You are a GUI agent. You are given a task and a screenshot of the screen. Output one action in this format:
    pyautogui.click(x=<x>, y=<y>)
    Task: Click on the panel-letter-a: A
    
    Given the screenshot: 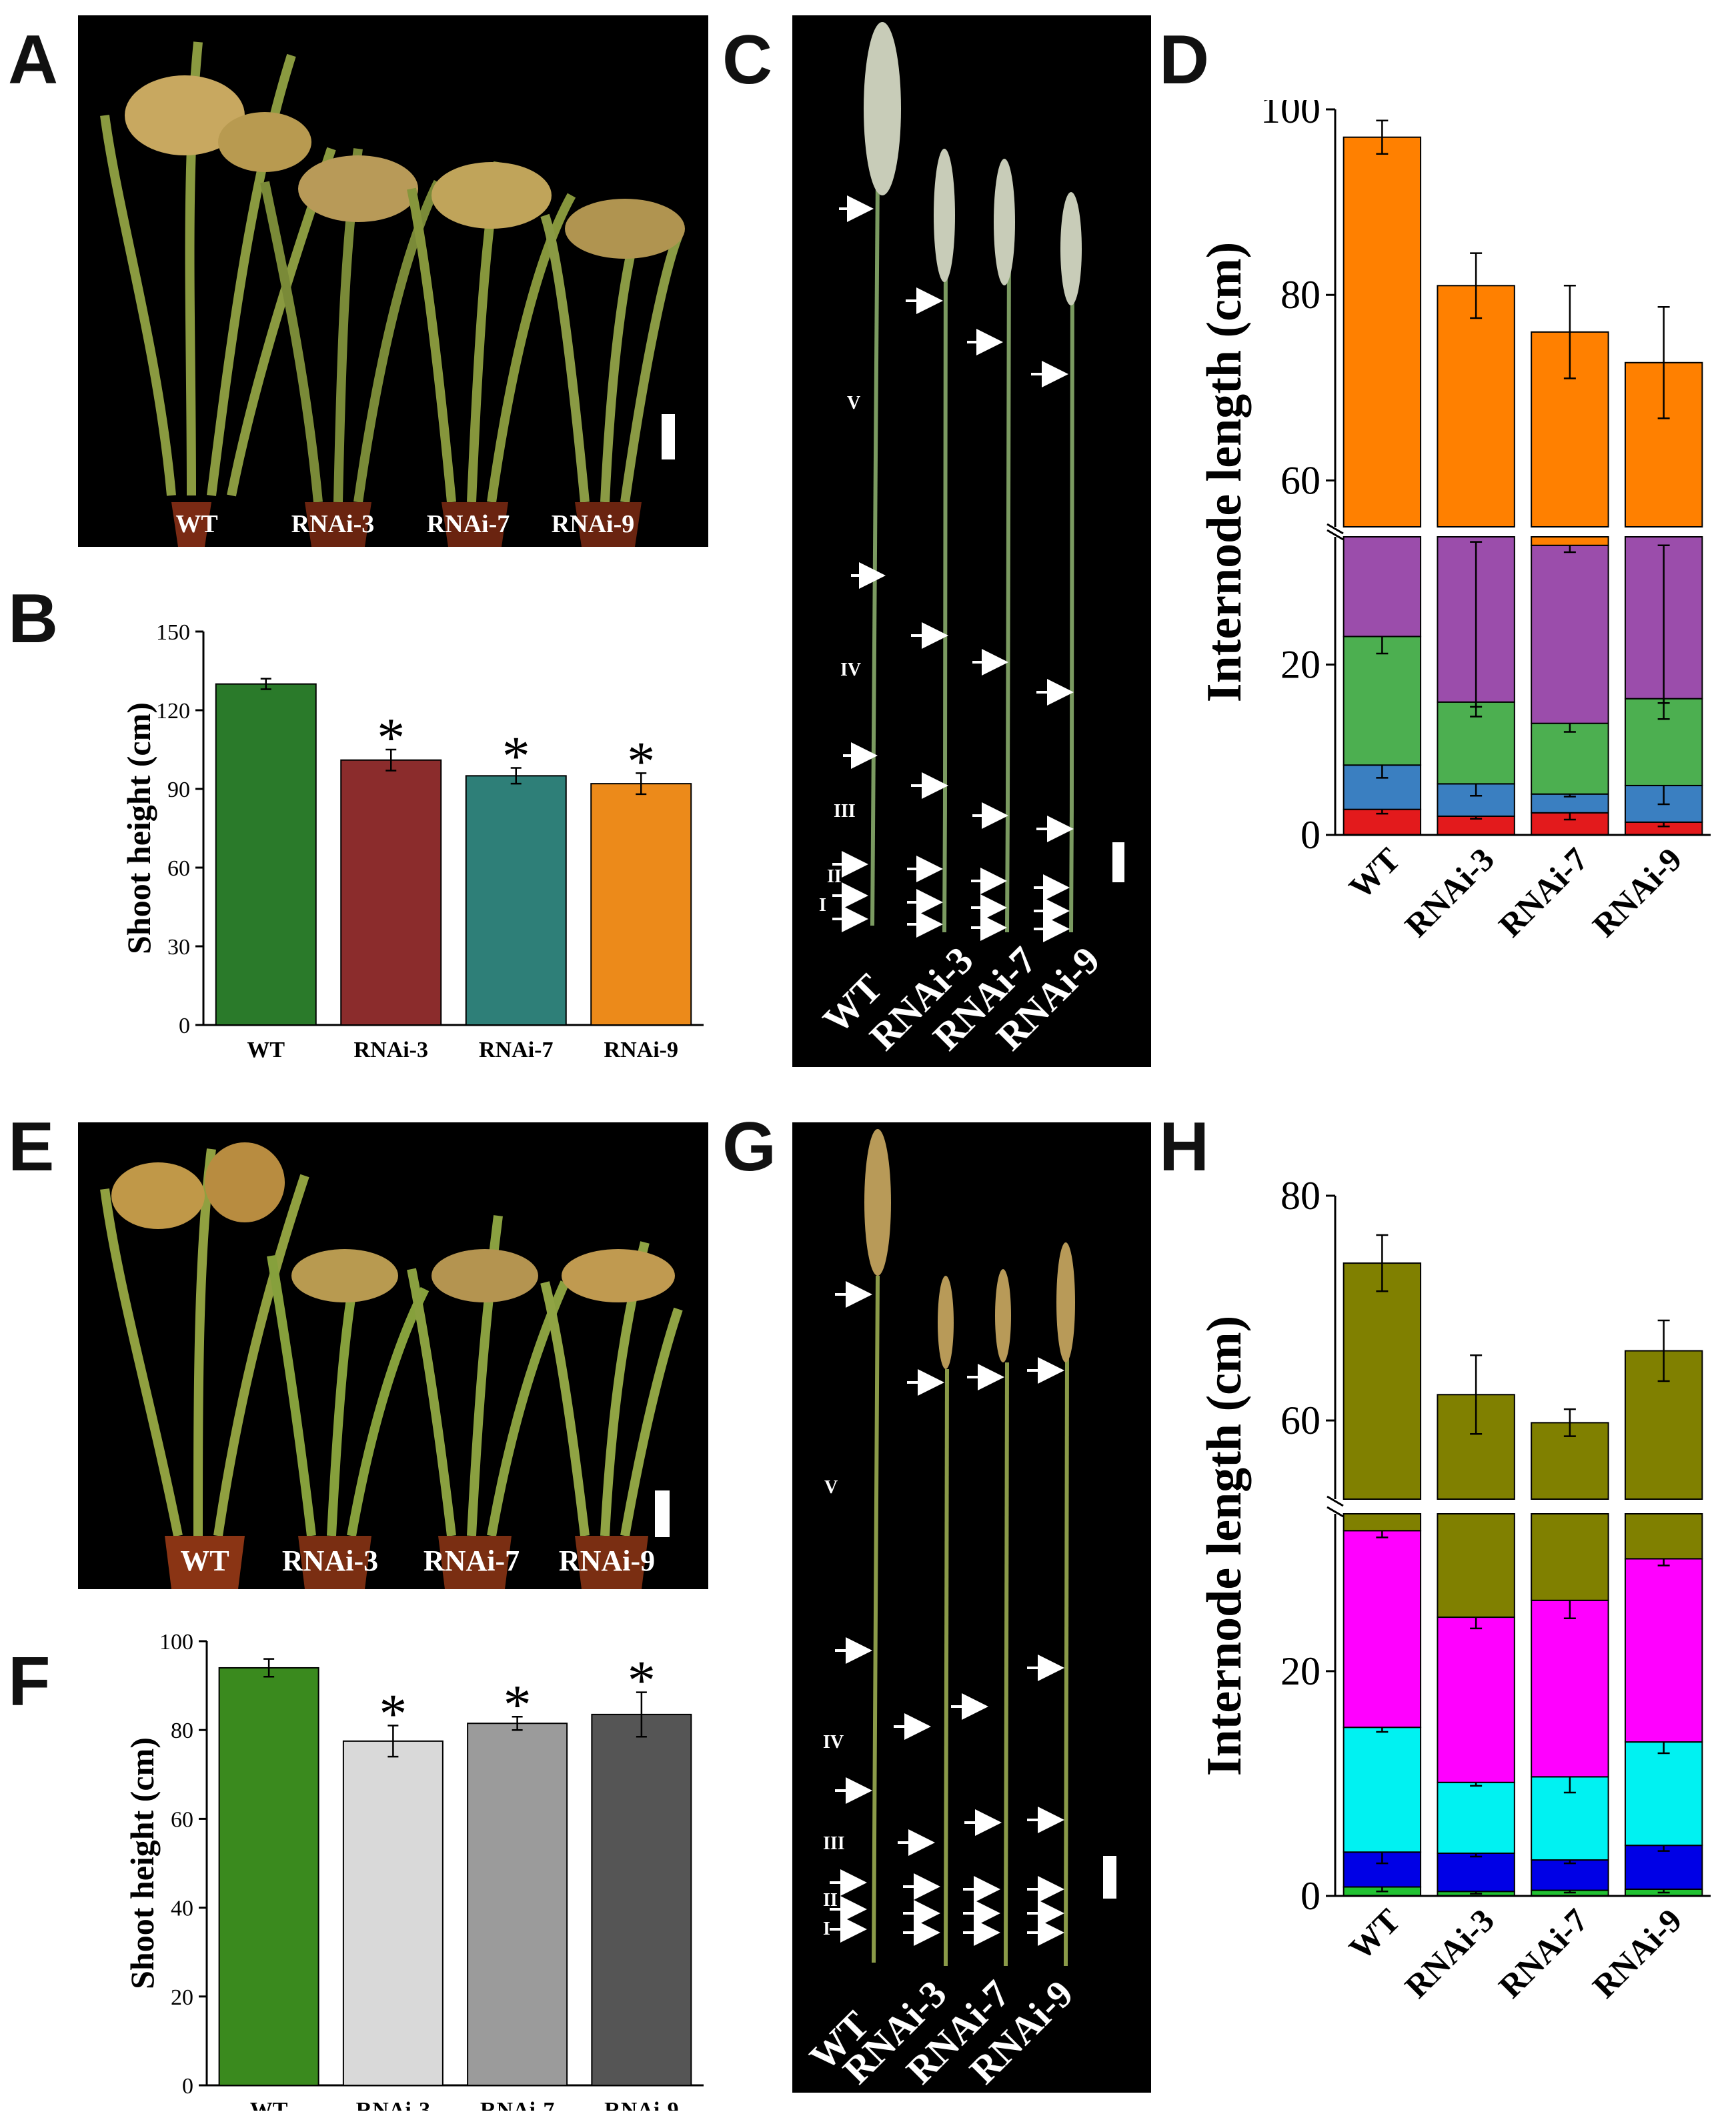 What is the action you would take?
    pyautogui.click(x=33, y=60)
    